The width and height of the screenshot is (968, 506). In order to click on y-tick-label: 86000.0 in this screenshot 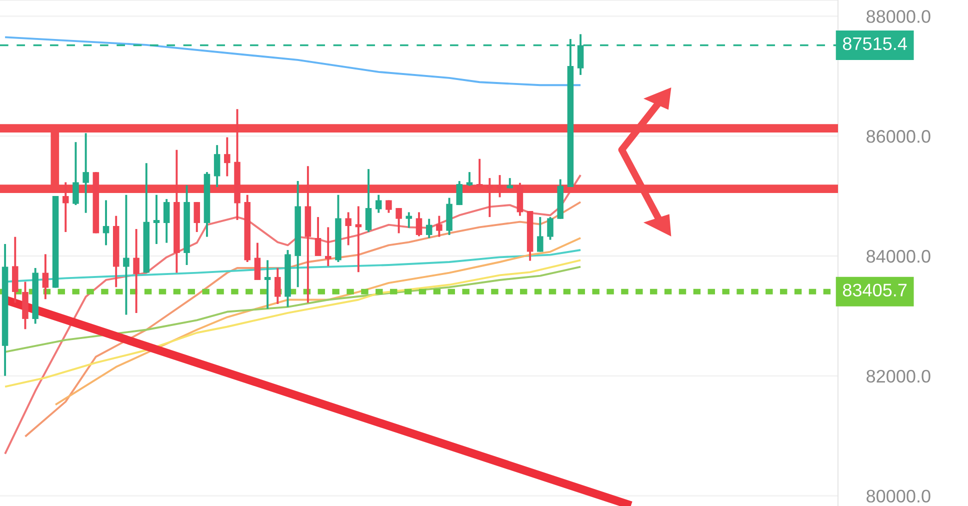, I will do `click(898, 136)`.